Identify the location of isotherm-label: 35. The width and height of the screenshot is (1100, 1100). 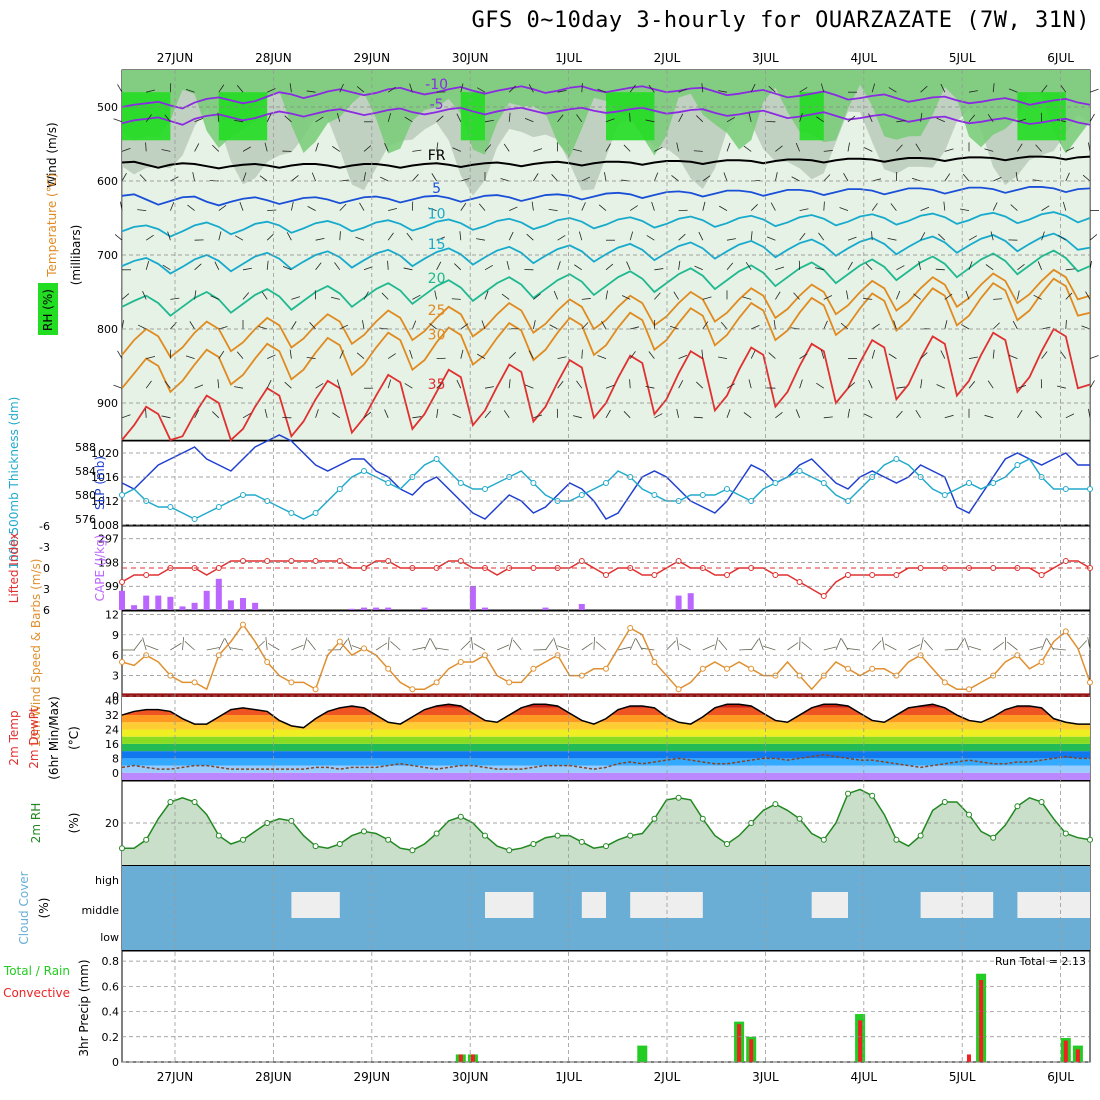
(437, 385).